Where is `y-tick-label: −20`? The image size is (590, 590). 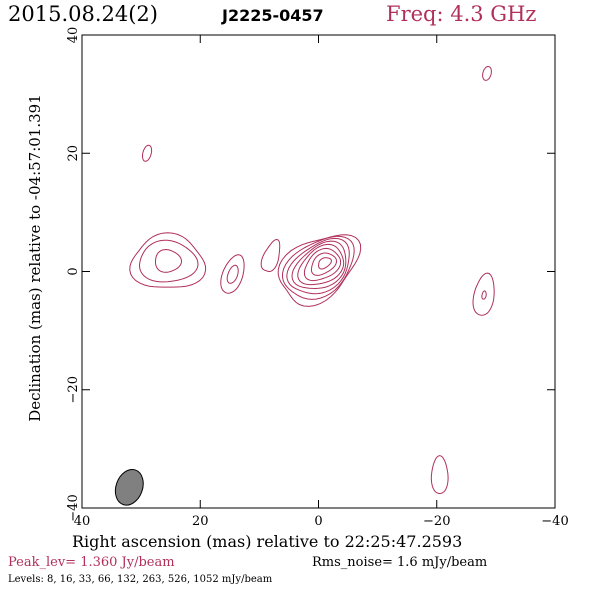 y-tick-label: −20 is located at coordinates (73, 389).